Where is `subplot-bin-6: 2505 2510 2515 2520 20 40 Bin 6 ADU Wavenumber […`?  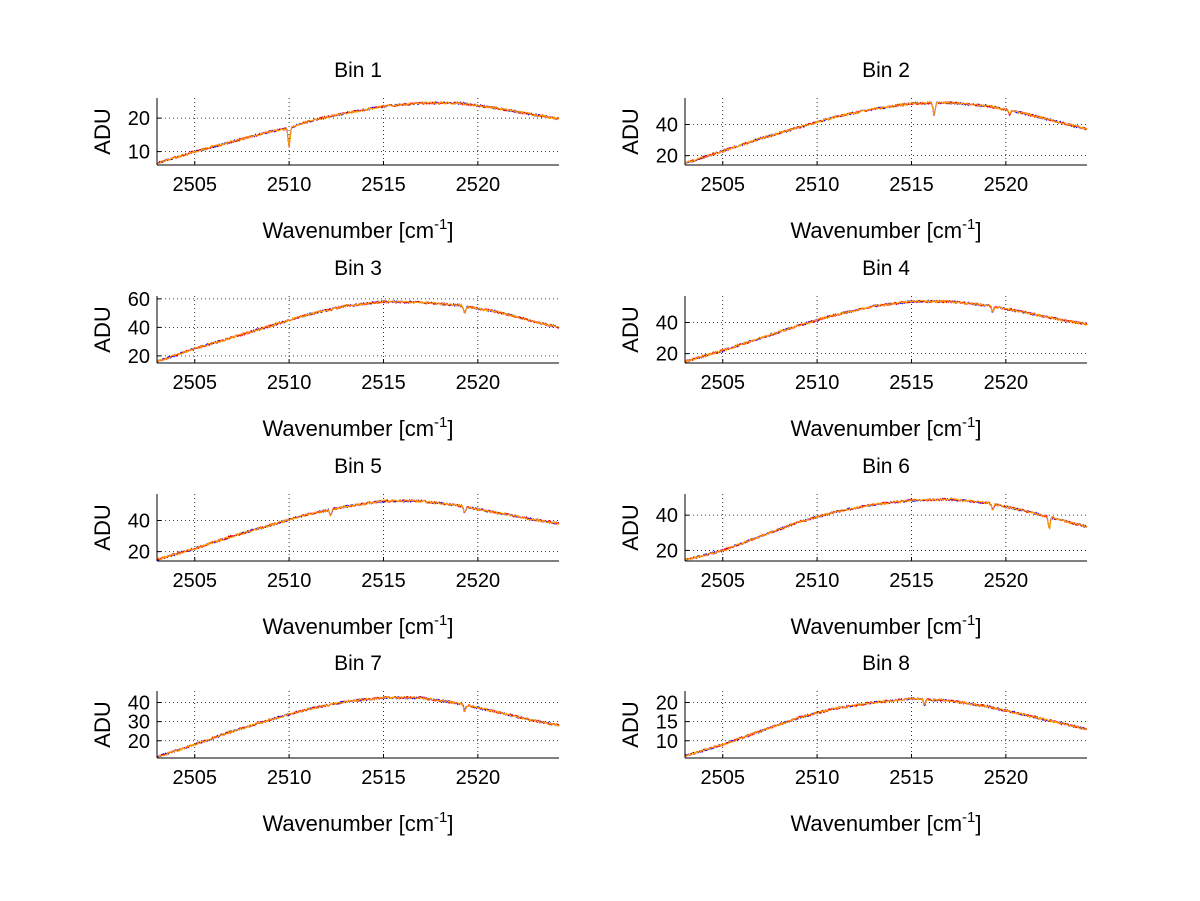 subplot-bin-6: 2505 2510 2515 2520 20 40 Bin 6 ADU Wavenumber [… is located at coordinates (853, 547).